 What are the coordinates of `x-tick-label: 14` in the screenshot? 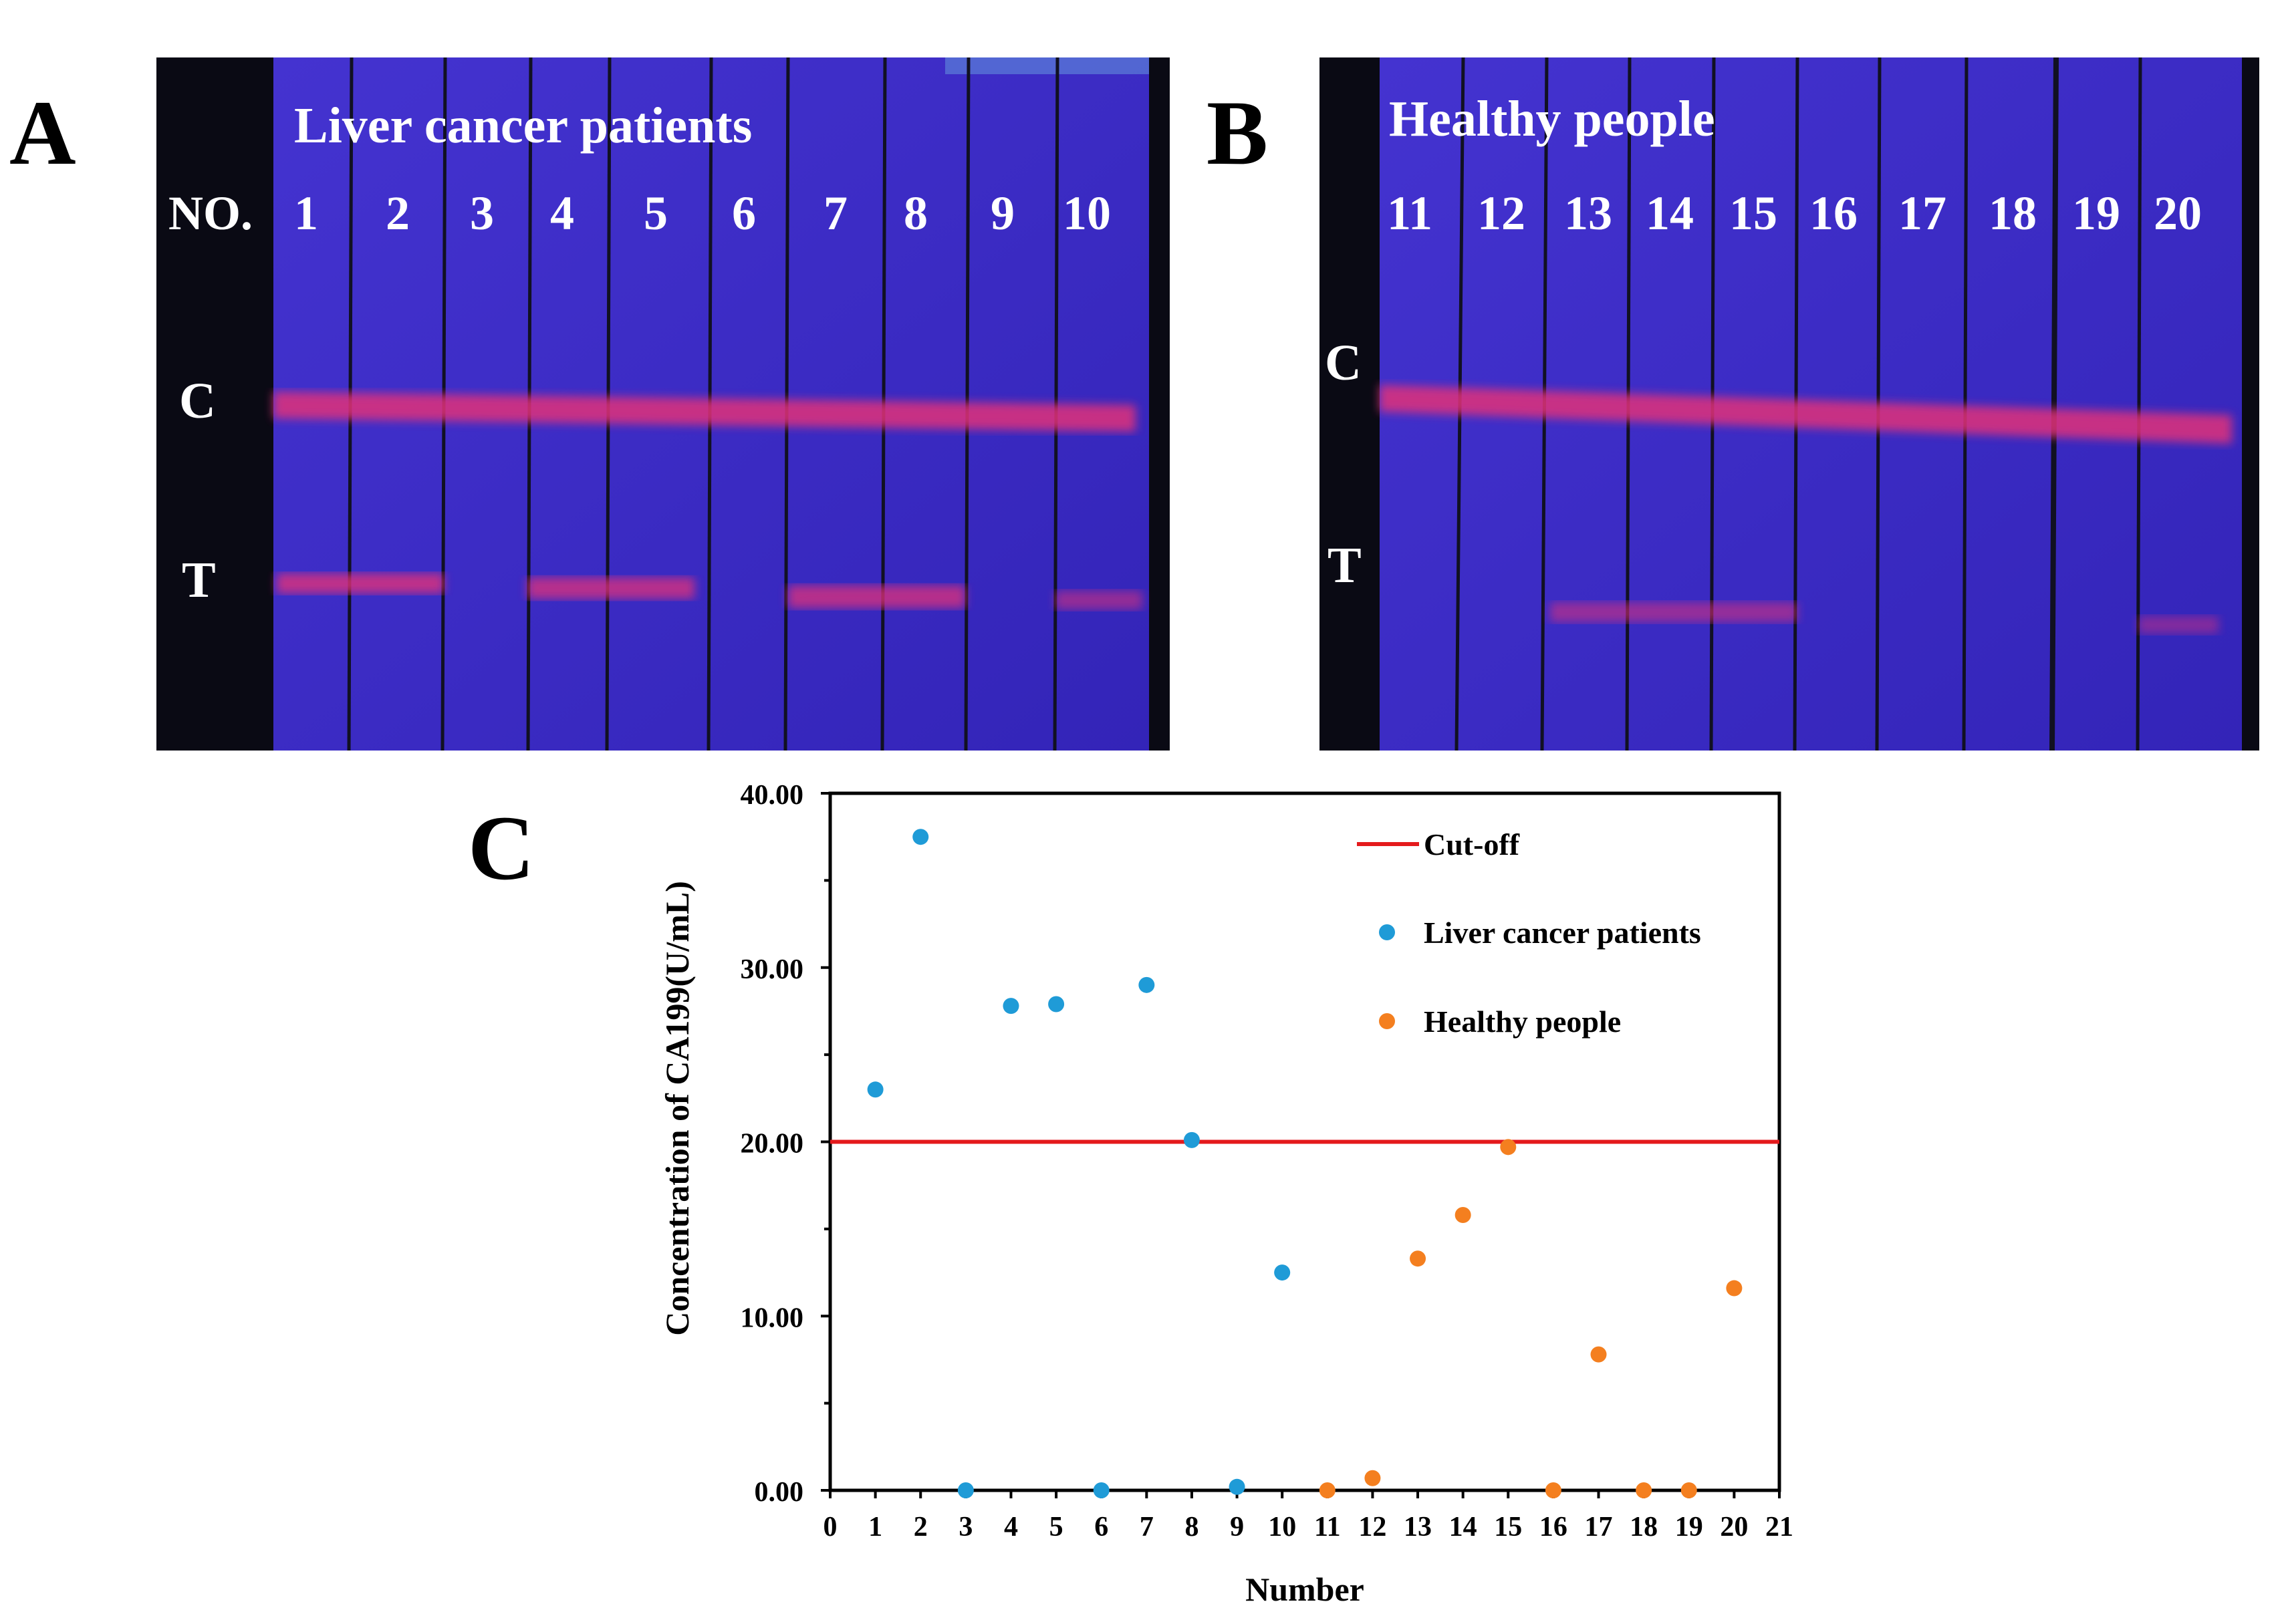 It's located at (1463, 1527).